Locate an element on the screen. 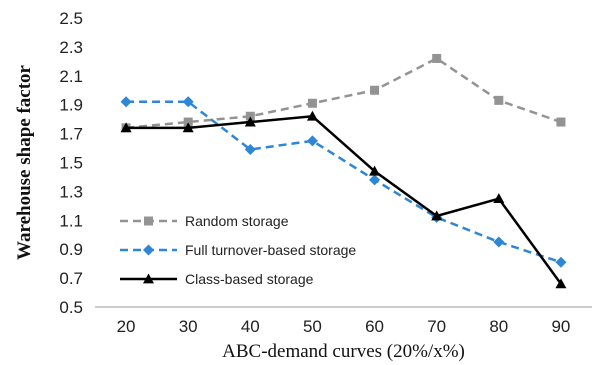 This screenshot has width=600, height=365. x-tick-label: 20 is located at coordinates (126, 326).